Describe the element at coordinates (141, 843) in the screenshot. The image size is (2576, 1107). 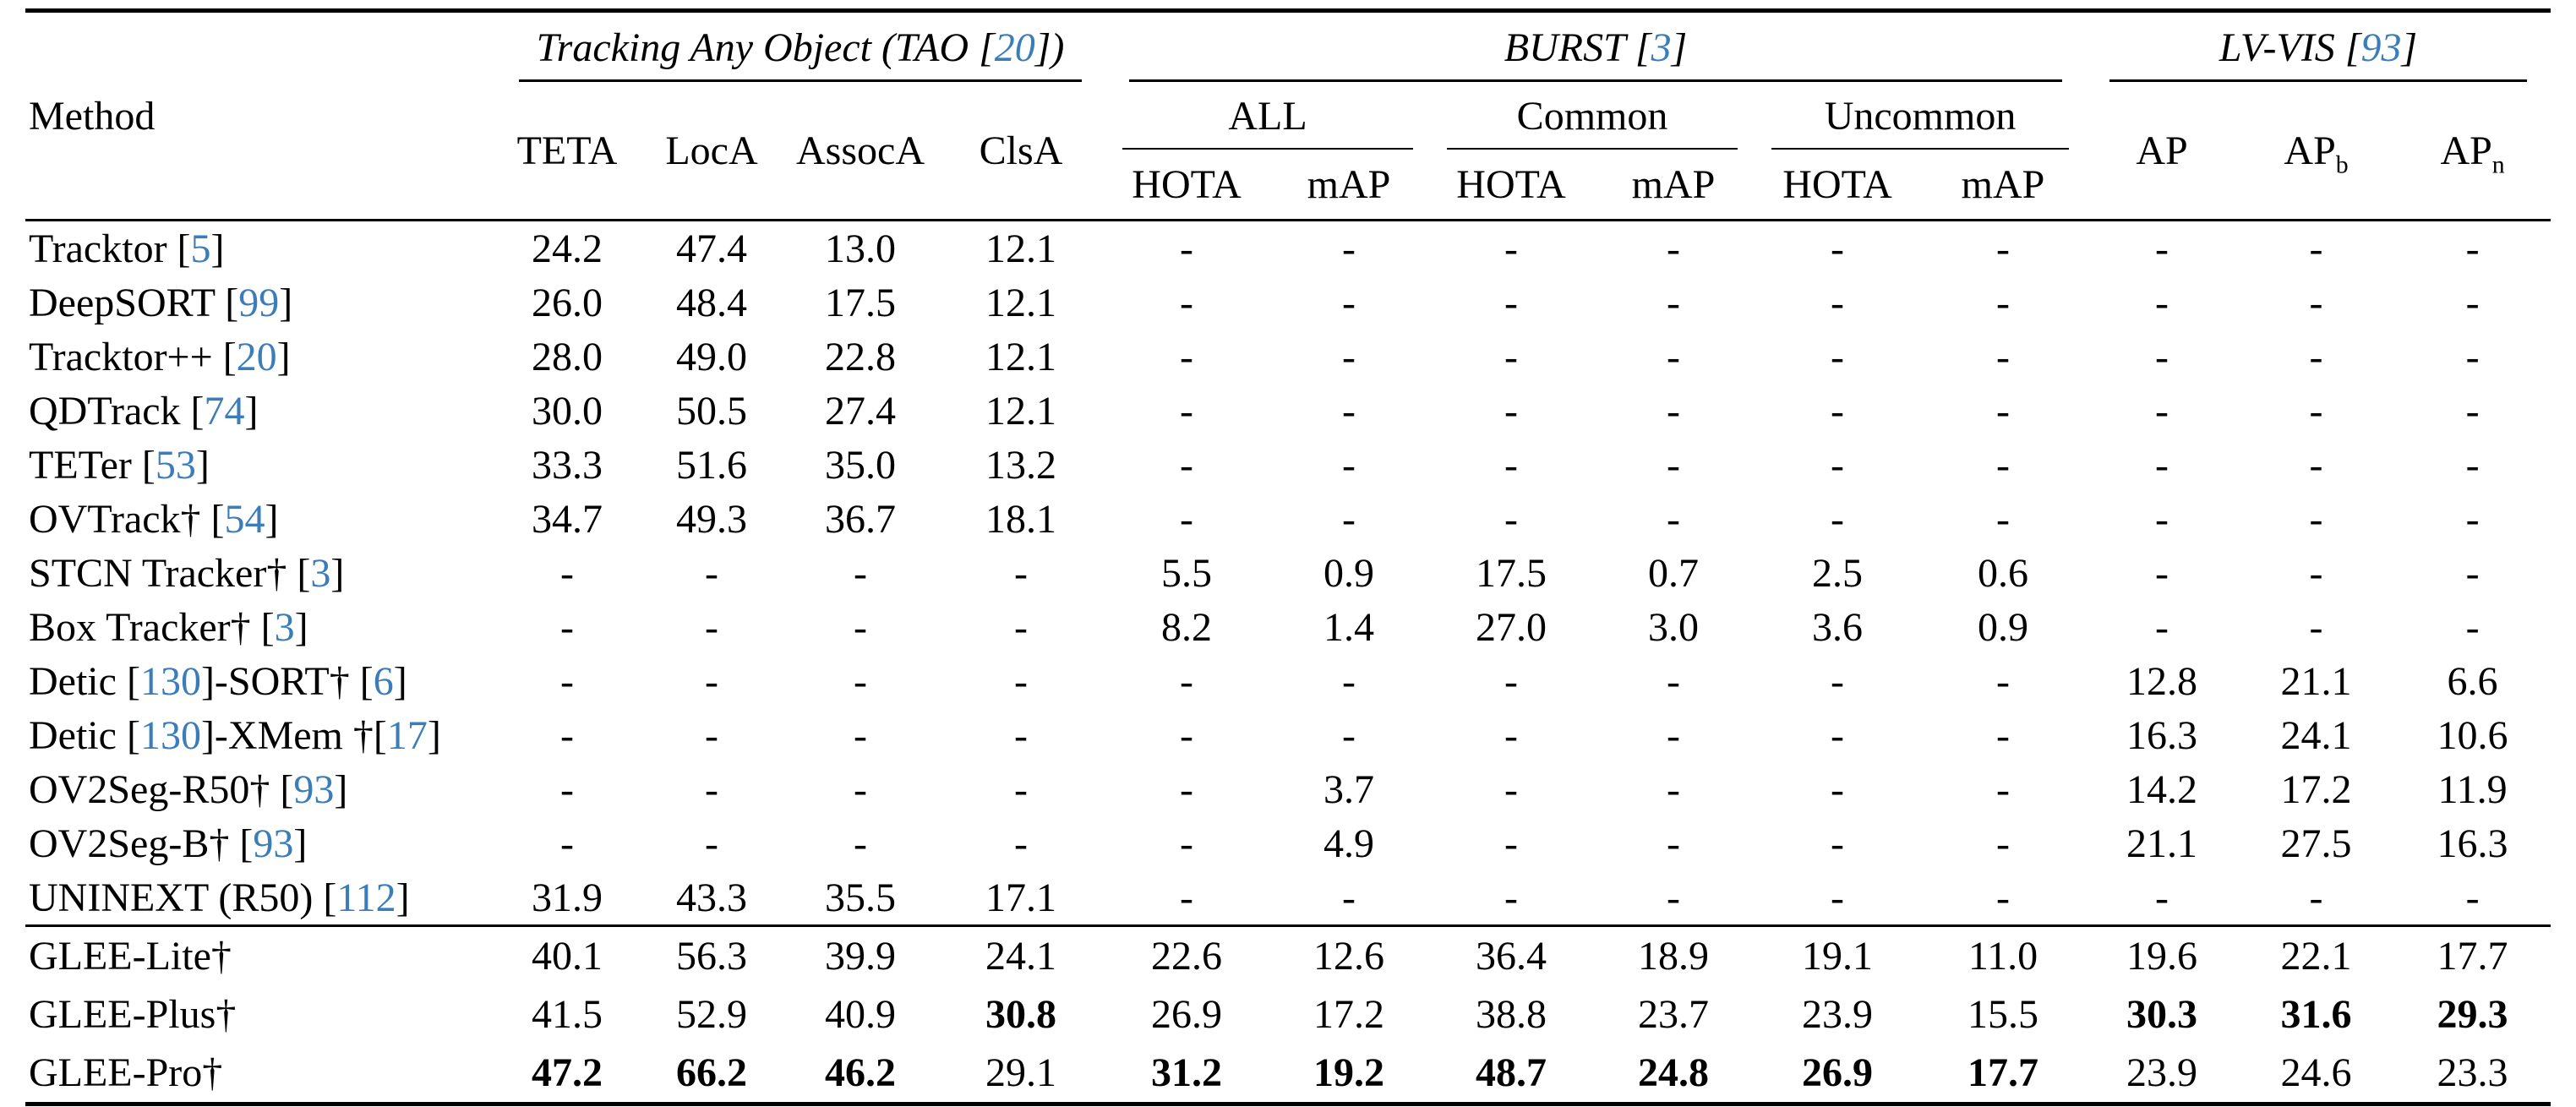
I see `method-name-text: OV2Seg-B† [` at that location.